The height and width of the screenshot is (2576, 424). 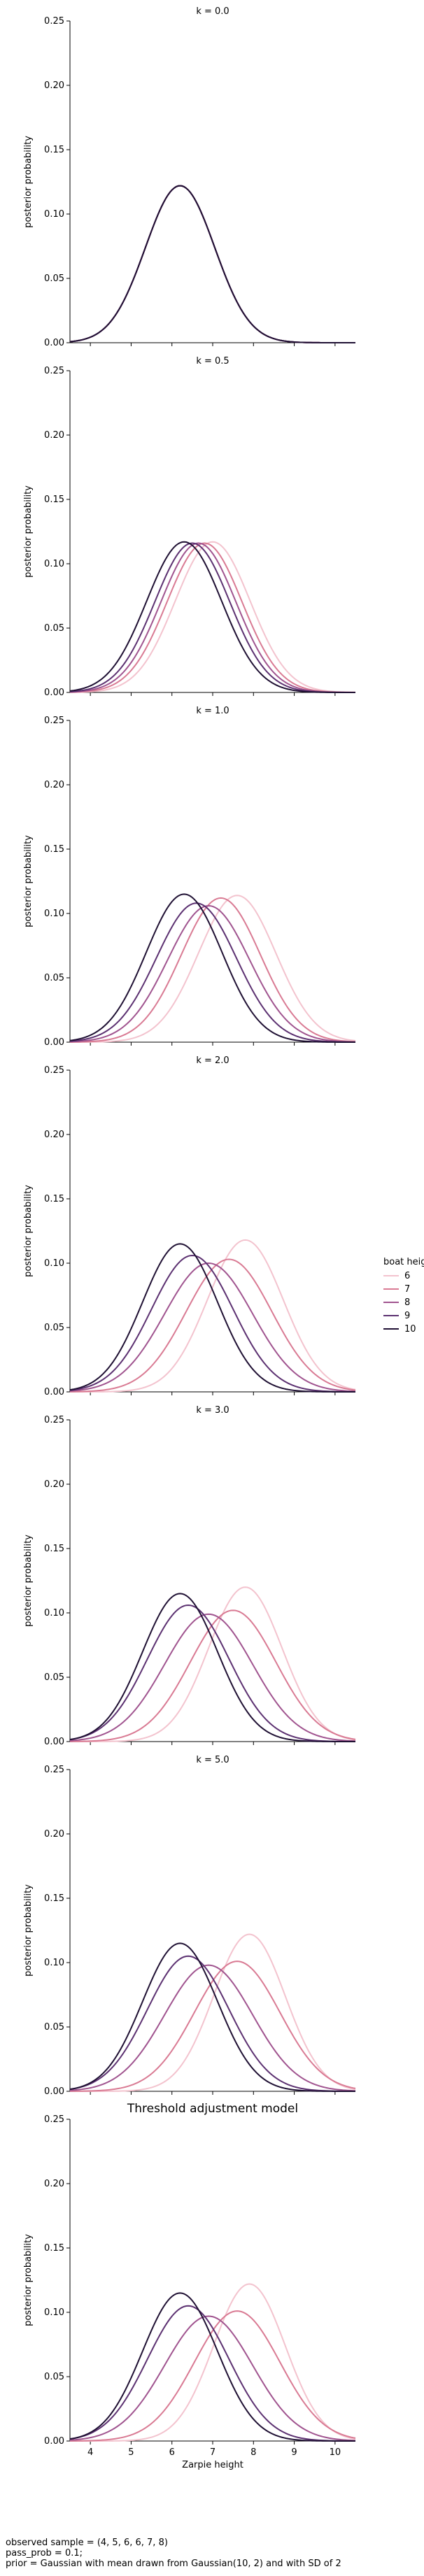 What do you see at coordinates (212, 11) in the screenshot?
I see `panel-title: k = 0.0` at bounding box center [212, 11].